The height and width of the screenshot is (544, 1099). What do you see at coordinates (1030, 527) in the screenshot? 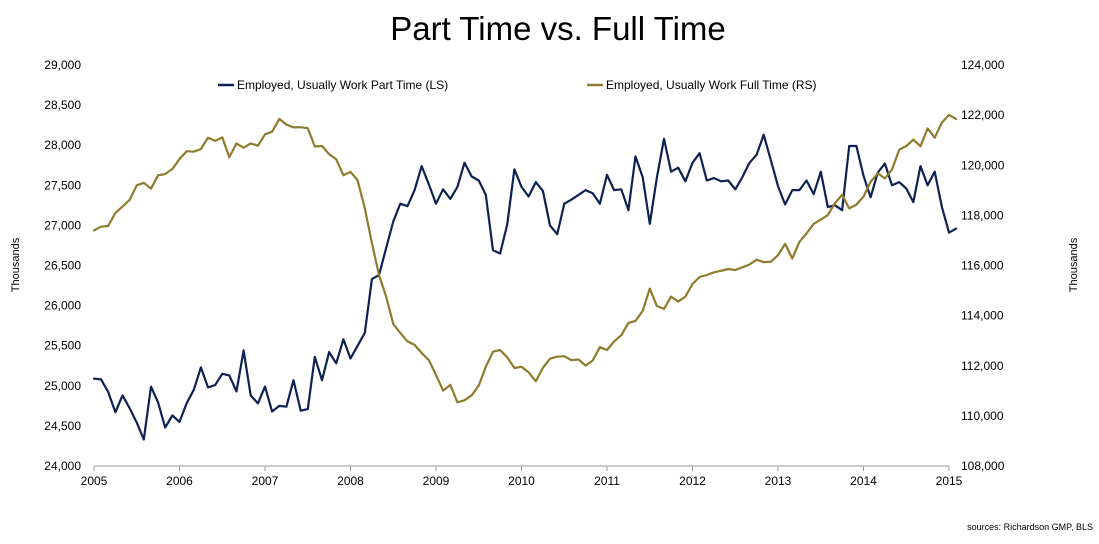
I see `source-note: sources: Richardson GMP, BLS` at bounding box center [1030, 527].